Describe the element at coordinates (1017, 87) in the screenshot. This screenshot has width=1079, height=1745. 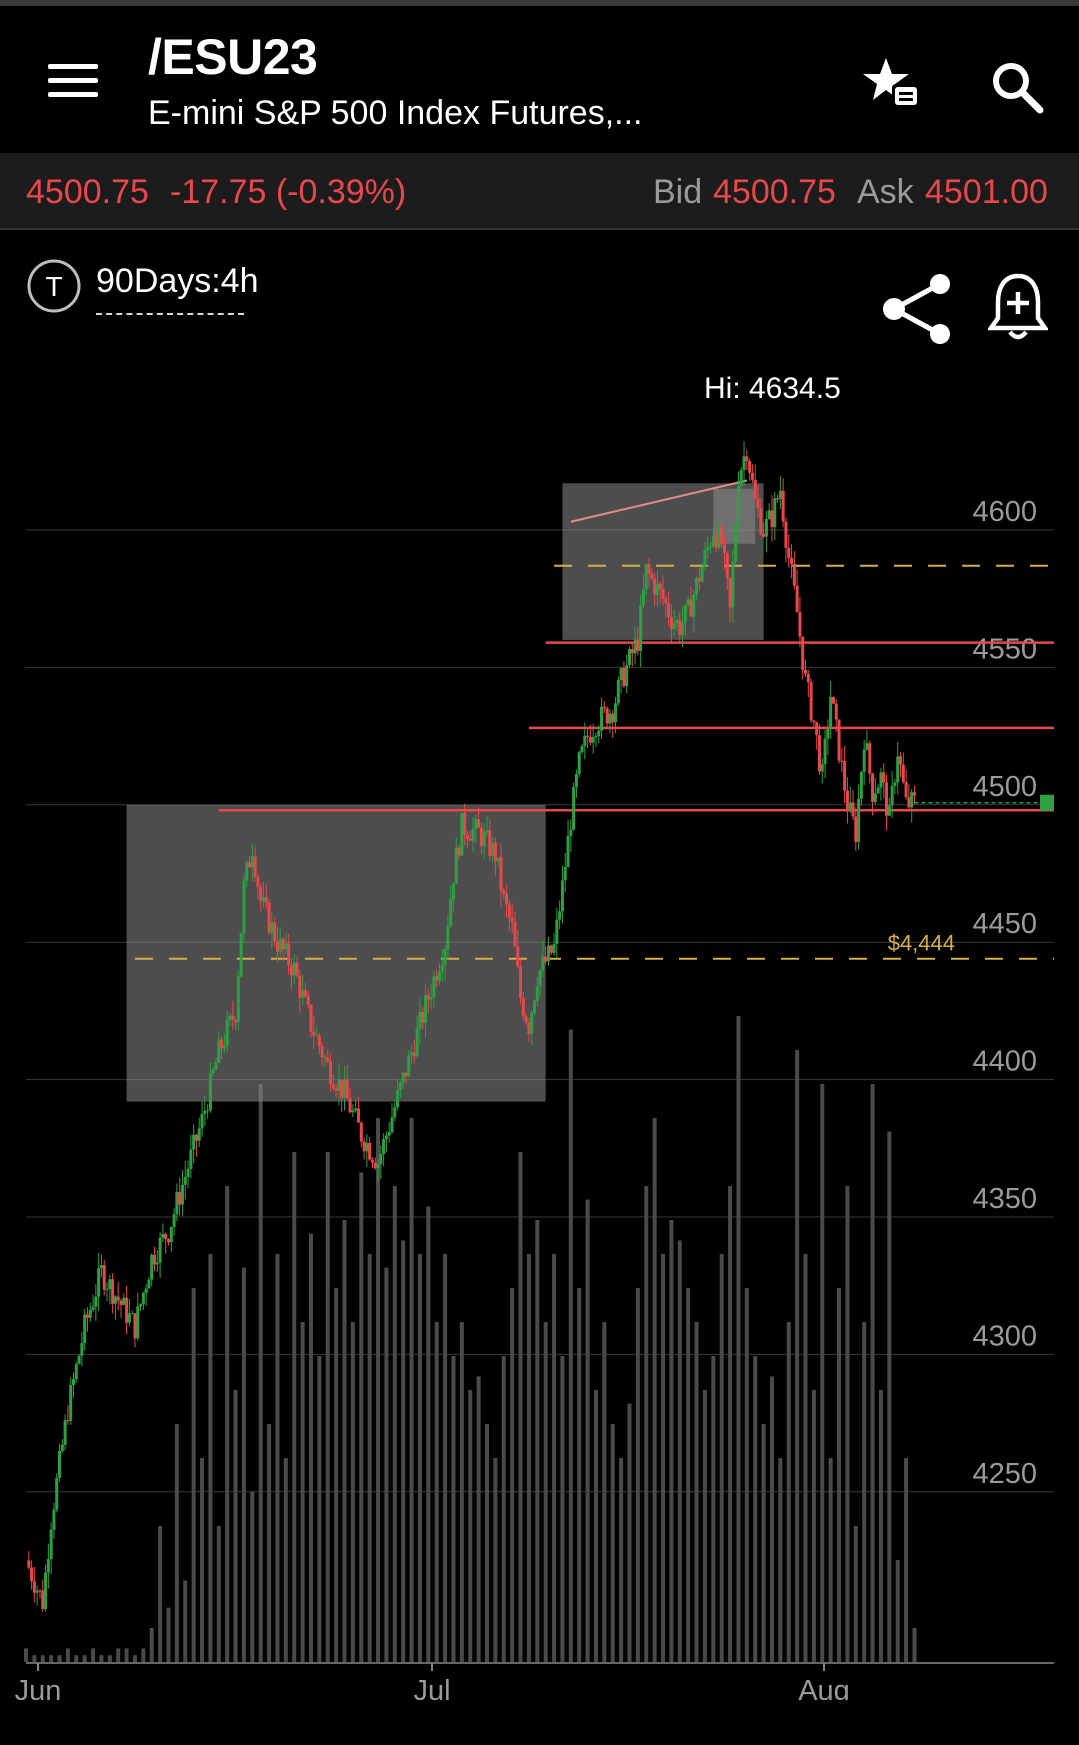
I see `search-icon` at that location.